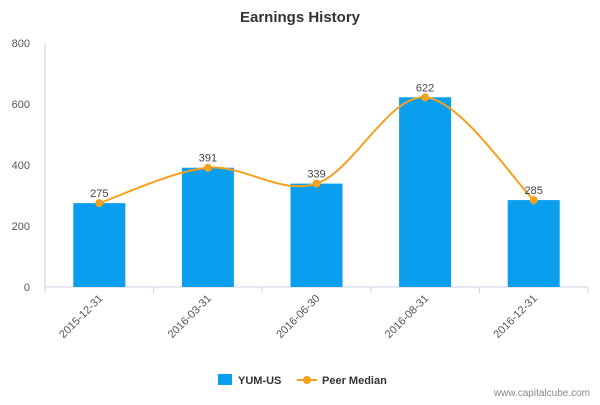  Describe the element at coordinates (298, 317) in the screenshot. I see `x-tick-label: 2016-06-30` at that location.